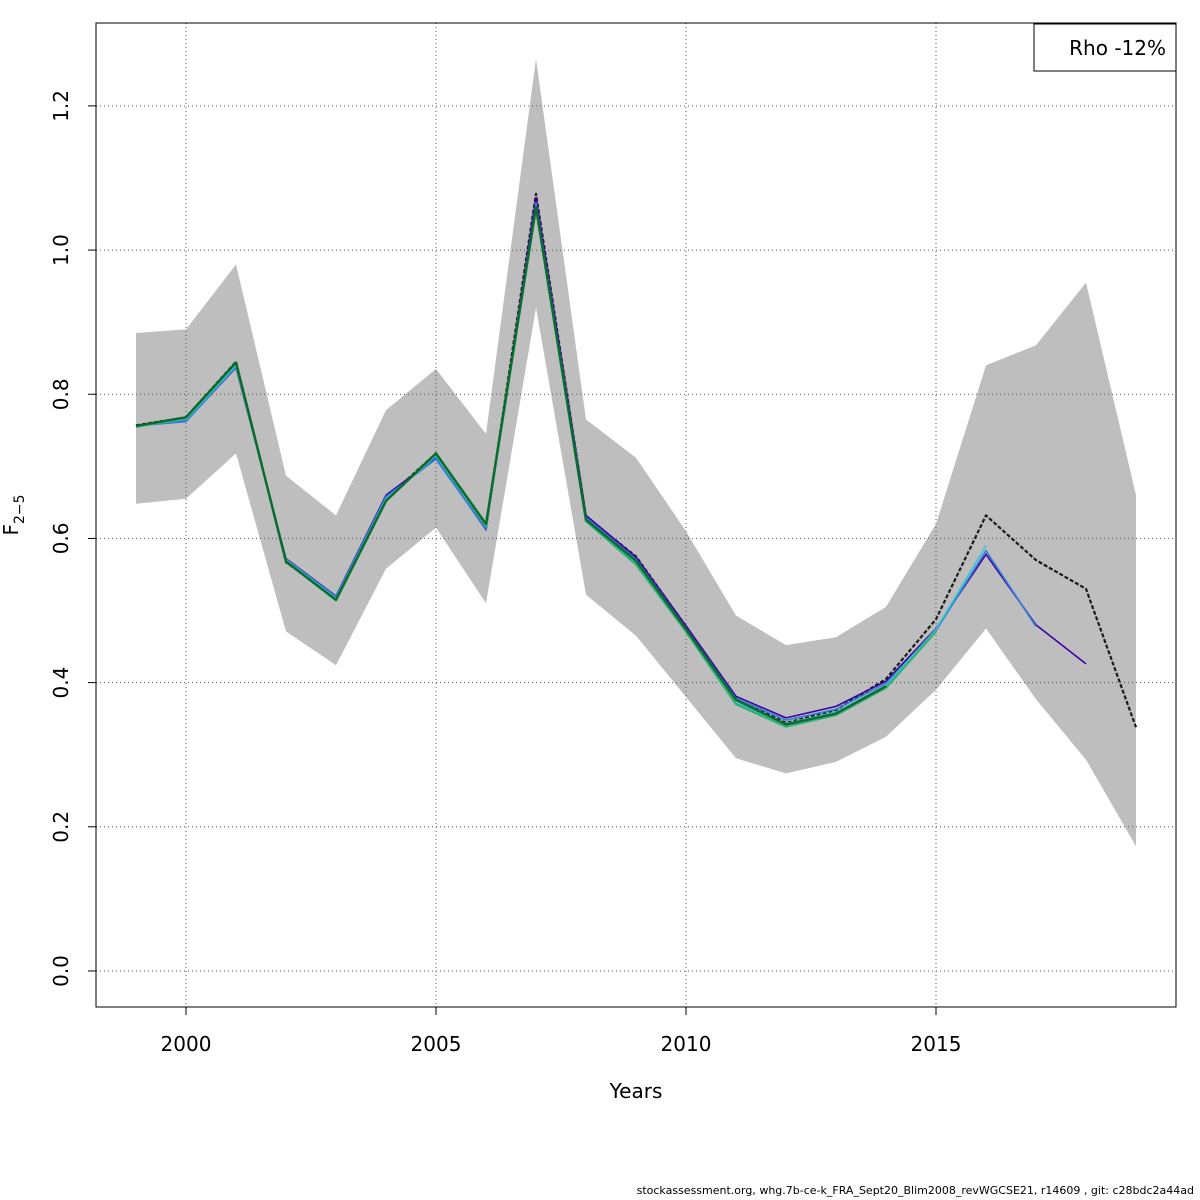 Image resolution: width=1200 pixels, height=1200 pixels. Describe the element at coordinates (61, 971) in the screenshot. I see `y-tick-label: 0.0` at that location.